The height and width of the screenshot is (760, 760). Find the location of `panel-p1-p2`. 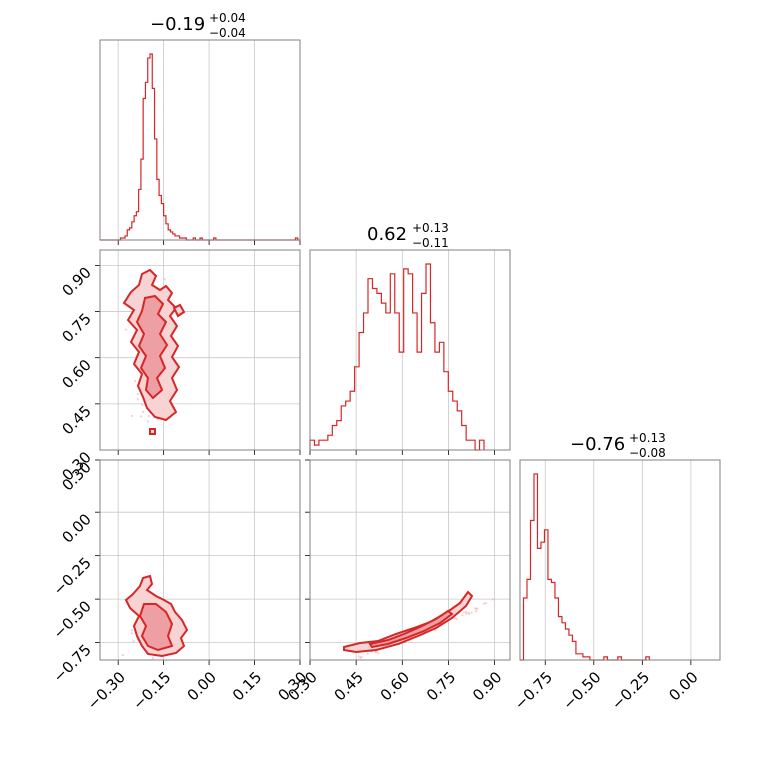

panel-p1-p2 is located at coordinates (198, 352).